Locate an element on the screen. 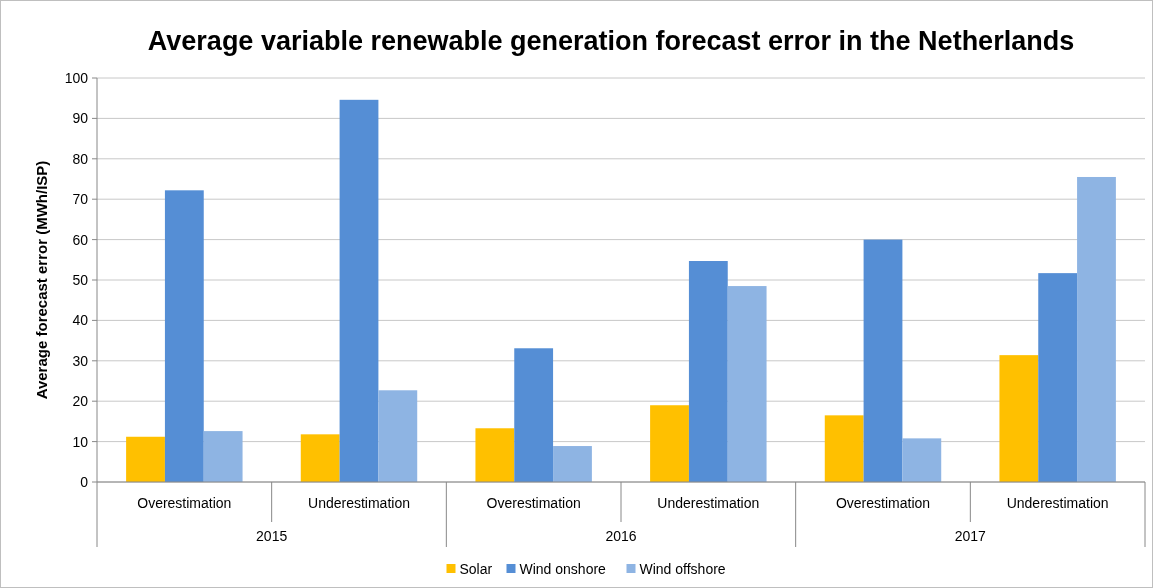 The image size is (1153, 588). legend-label: Wind onshore is located at coordinates (563, 569).